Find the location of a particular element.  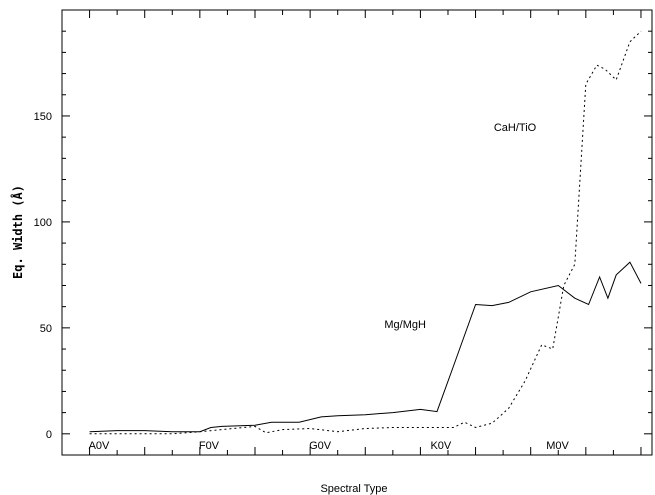

series-labels: Mg/MgH CaH/TiO is located at coordinates (460, 226).